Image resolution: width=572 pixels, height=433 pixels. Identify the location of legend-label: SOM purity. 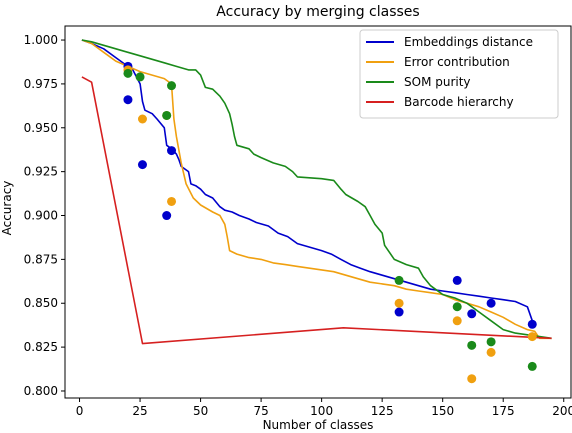
(437, 82).